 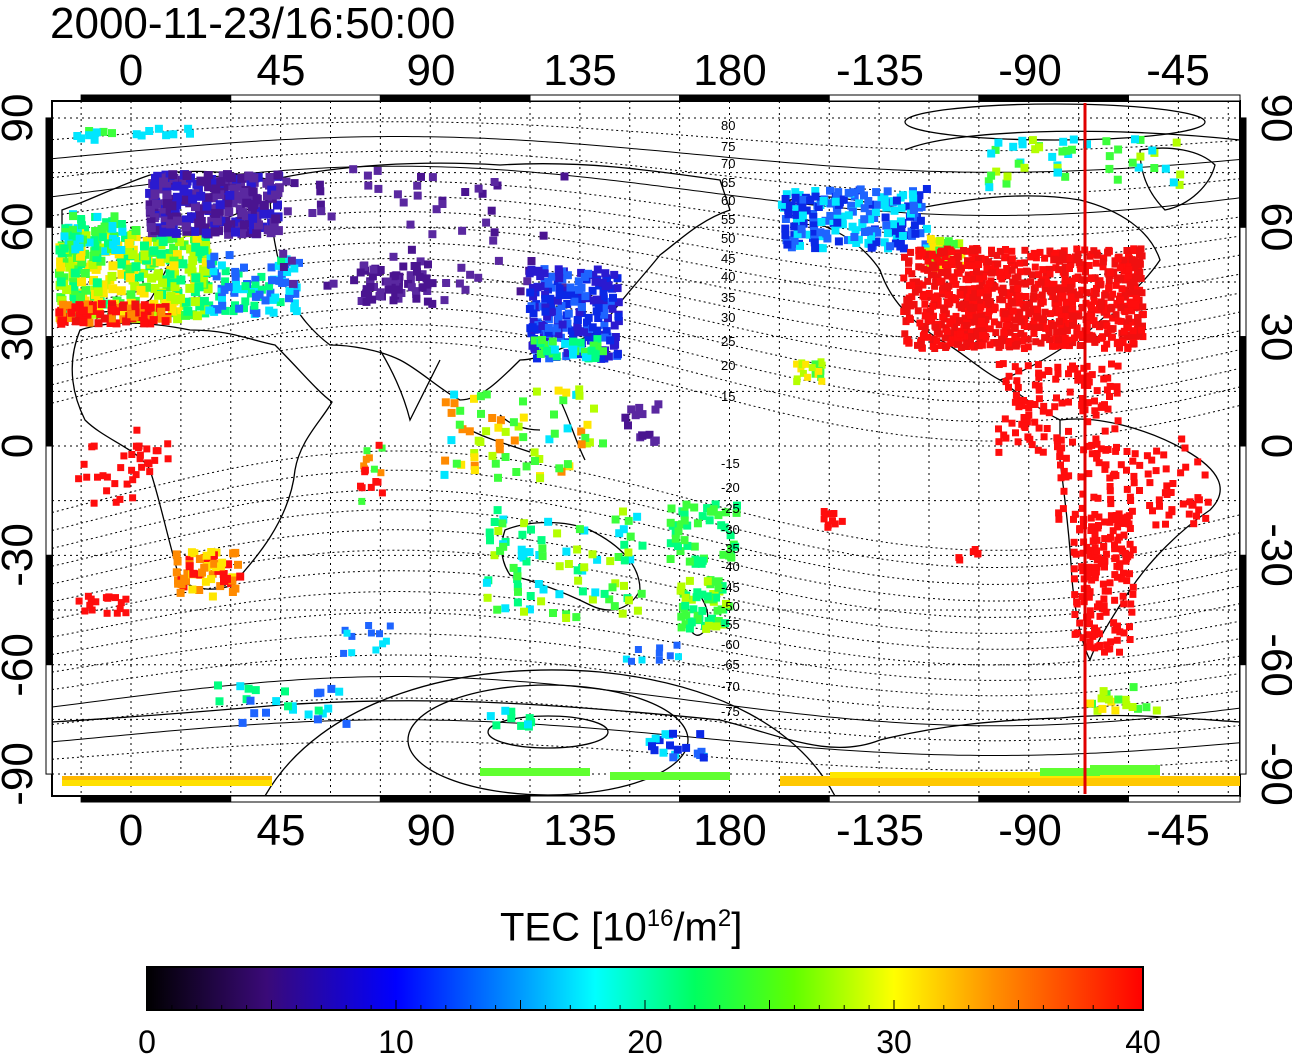 I want to click on contour-label: -15, so click(x=730, y=463).